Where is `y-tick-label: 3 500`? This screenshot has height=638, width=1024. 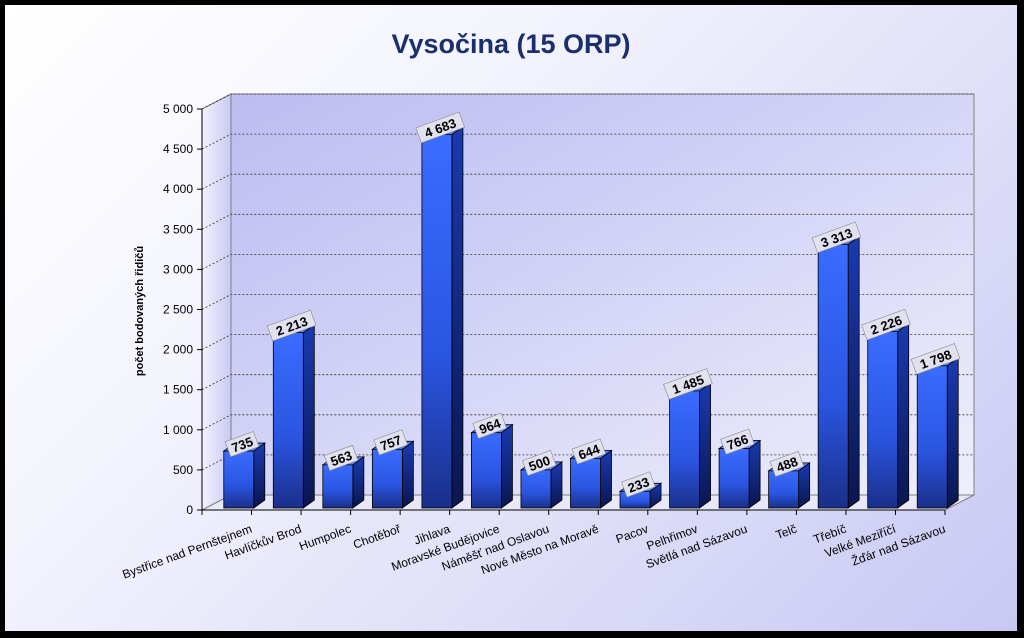
y-tick-label: 3 500 is located at coordinates (178, 229).